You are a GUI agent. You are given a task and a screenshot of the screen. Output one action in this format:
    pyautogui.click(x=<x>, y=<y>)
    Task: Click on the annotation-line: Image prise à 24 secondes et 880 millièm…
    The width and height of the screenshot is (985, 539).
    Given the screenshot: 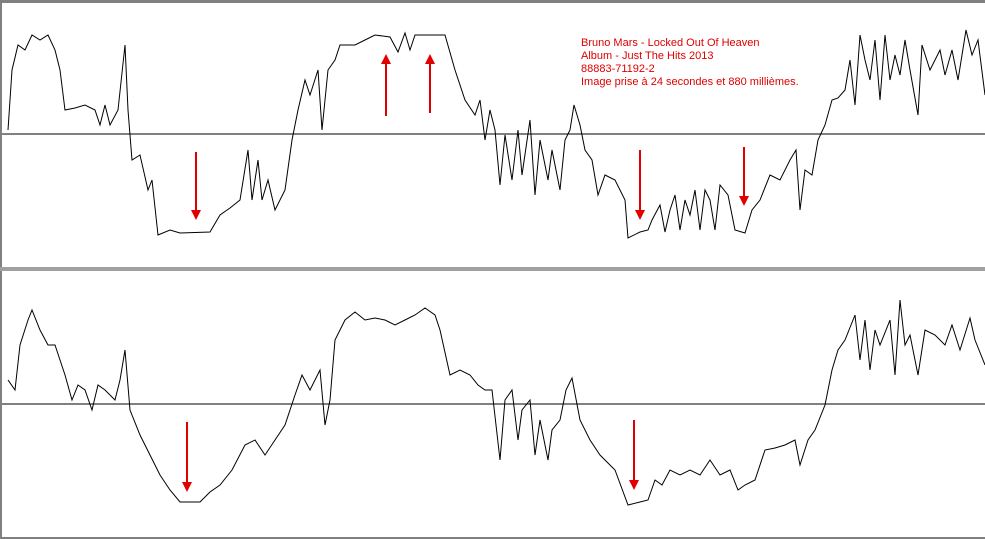 What is the action you would take?
    pyautogui.click(x=690, y=82)
    